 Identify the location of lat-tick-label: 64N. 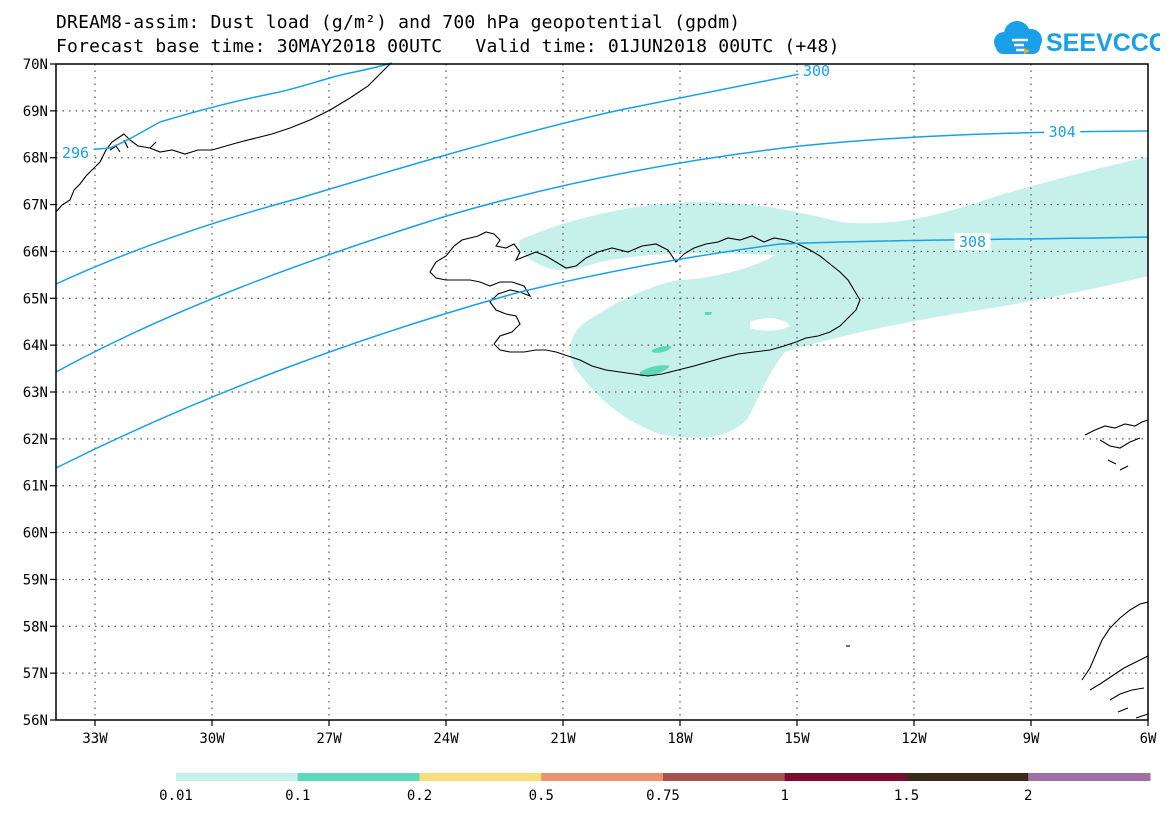
(35, 346).